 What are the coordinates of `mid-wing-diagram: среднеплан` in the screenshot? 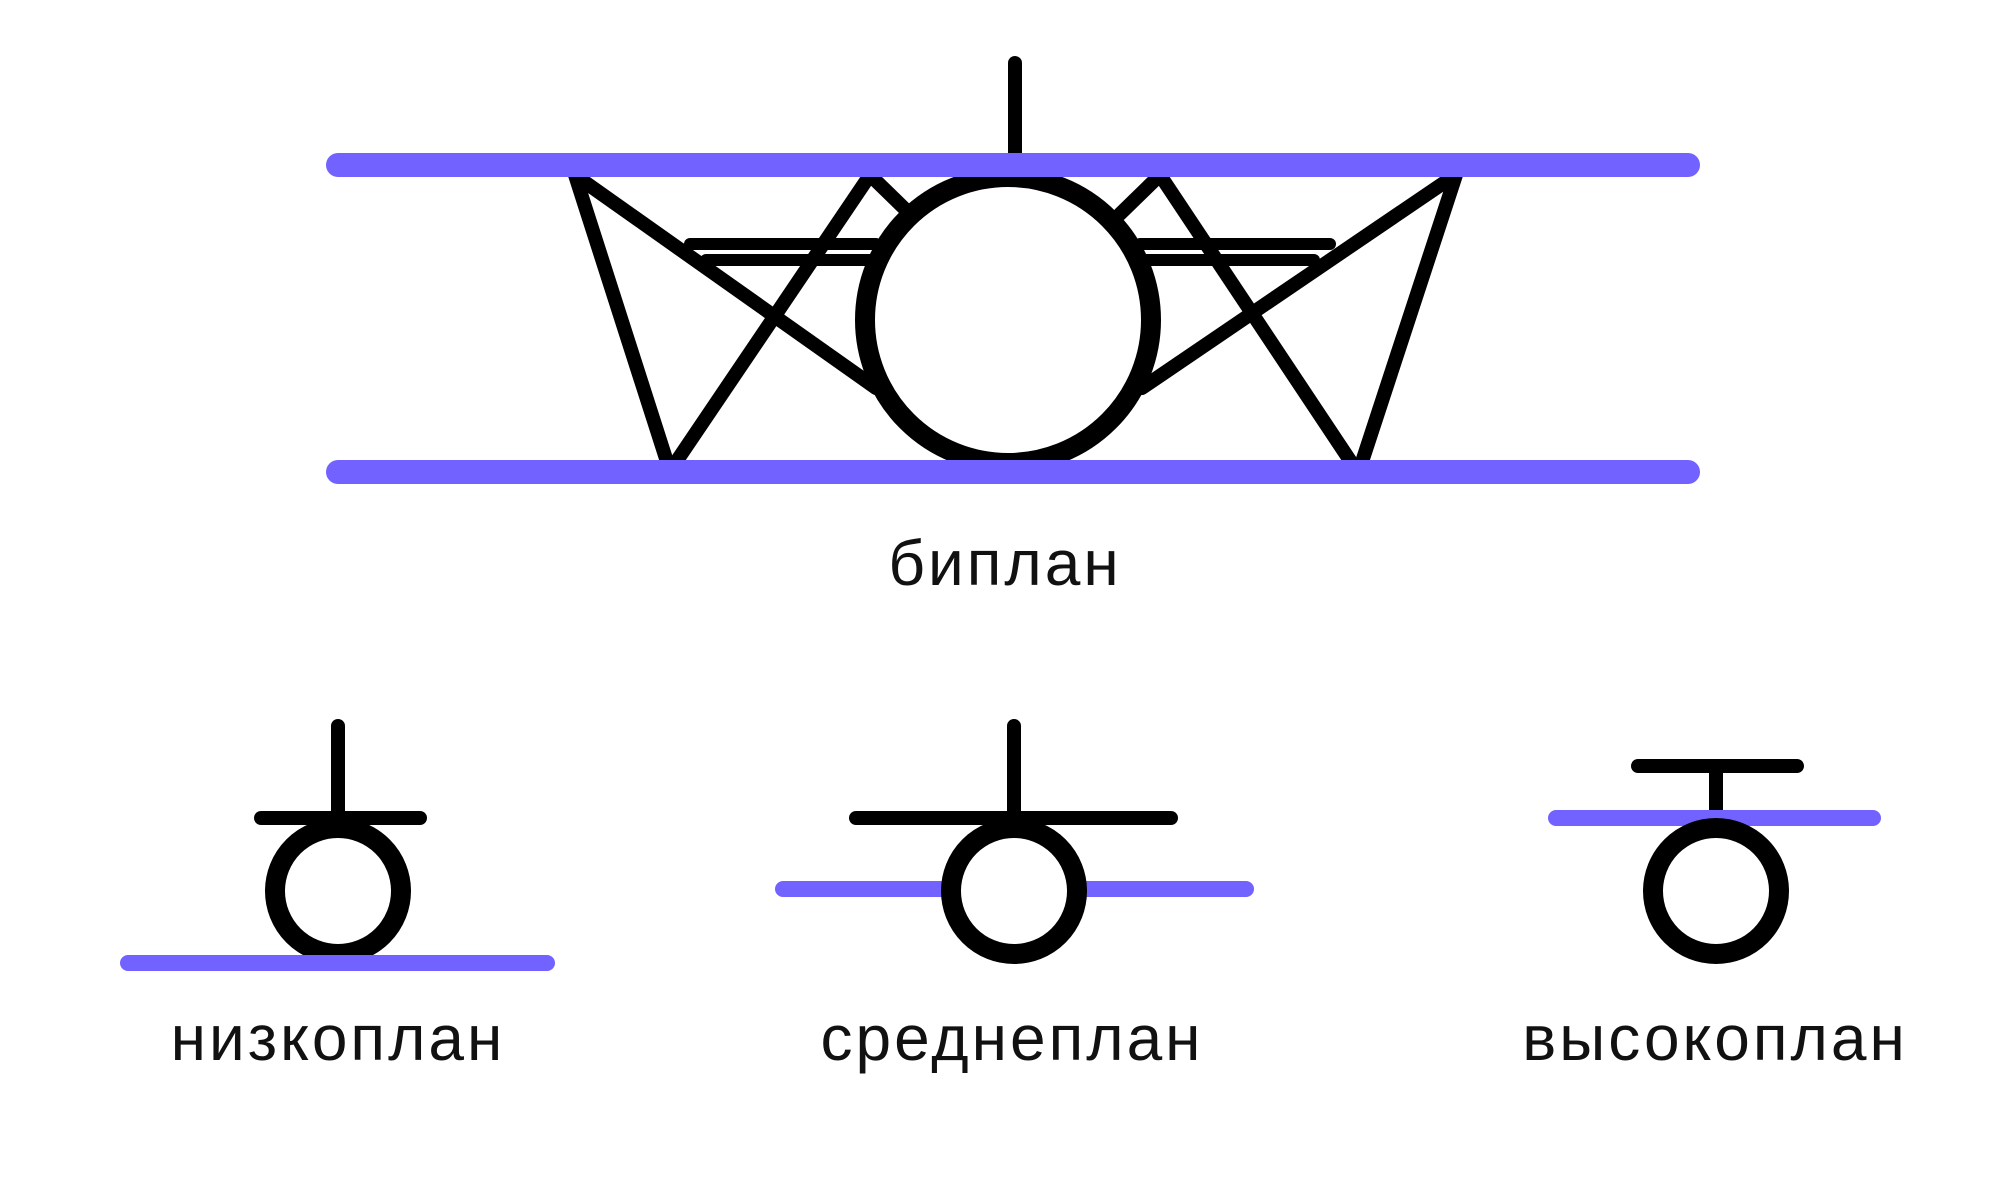 It's located at (1014, 896).